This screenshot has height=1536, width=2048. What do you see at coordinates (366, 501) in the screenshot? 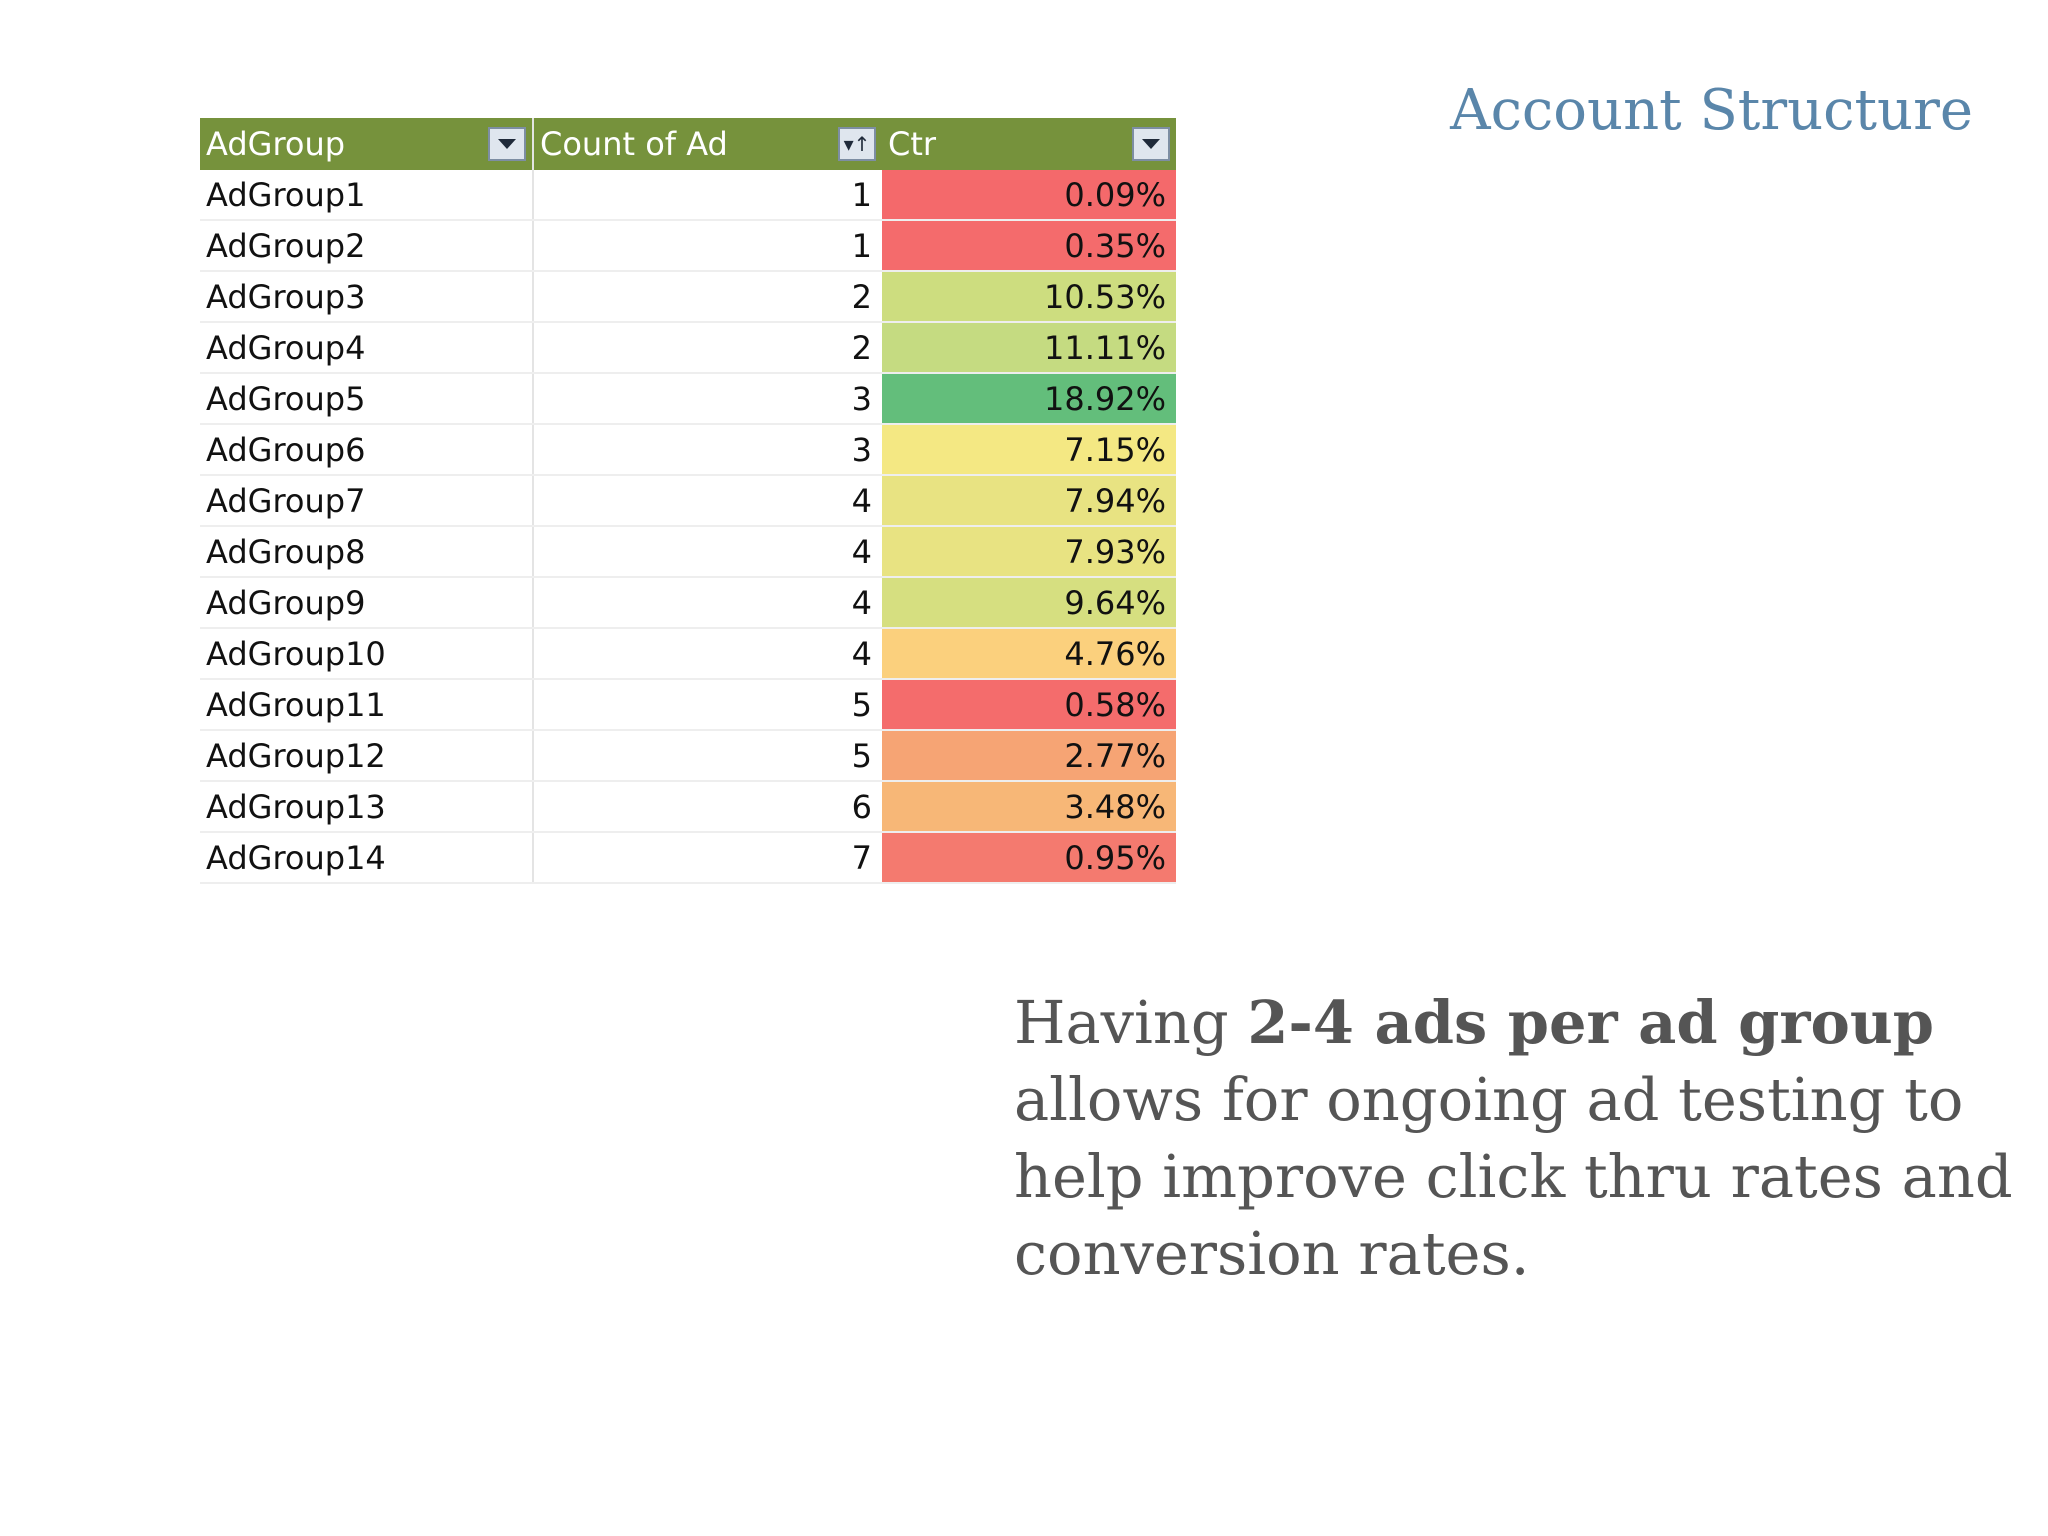
I see `cell-adgroup: AdGroup7` at bounding box center [366, 501].